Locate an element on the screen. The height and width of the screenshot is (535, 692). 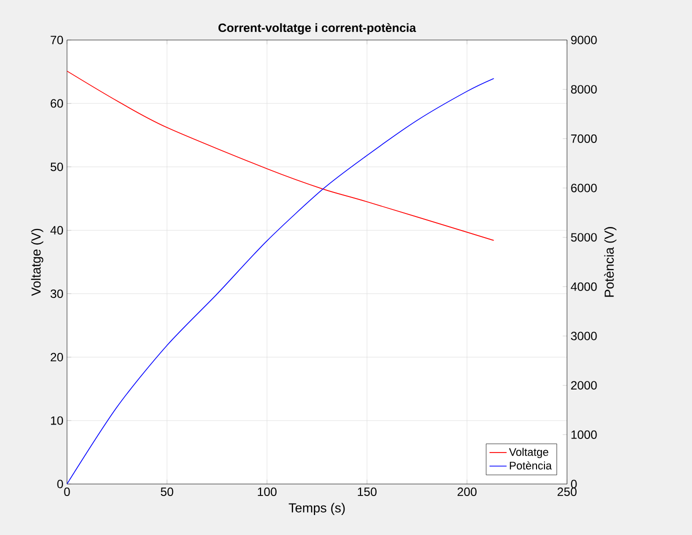
y2-tick-label: 4000 is located at coordinates (583, 286).